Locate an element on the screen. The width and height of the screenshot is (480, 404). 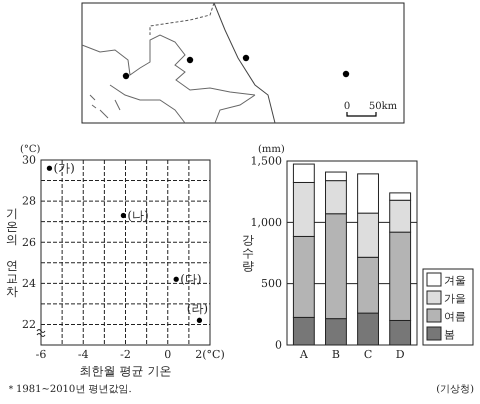
y-tick-label: 1,500 is located at coordinates (266, 161).